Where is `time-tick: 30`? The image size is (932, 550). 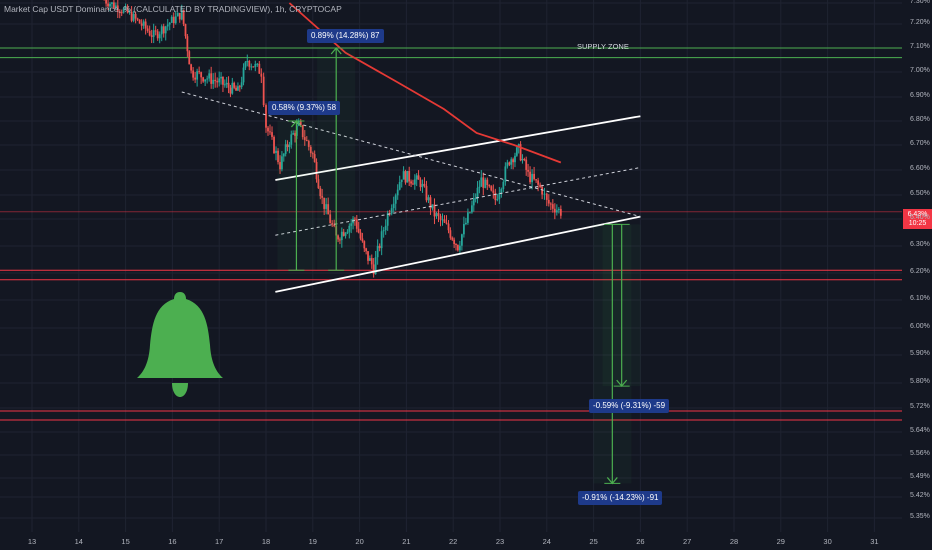
time-tick: 30 is located at coordinates (827, 541).